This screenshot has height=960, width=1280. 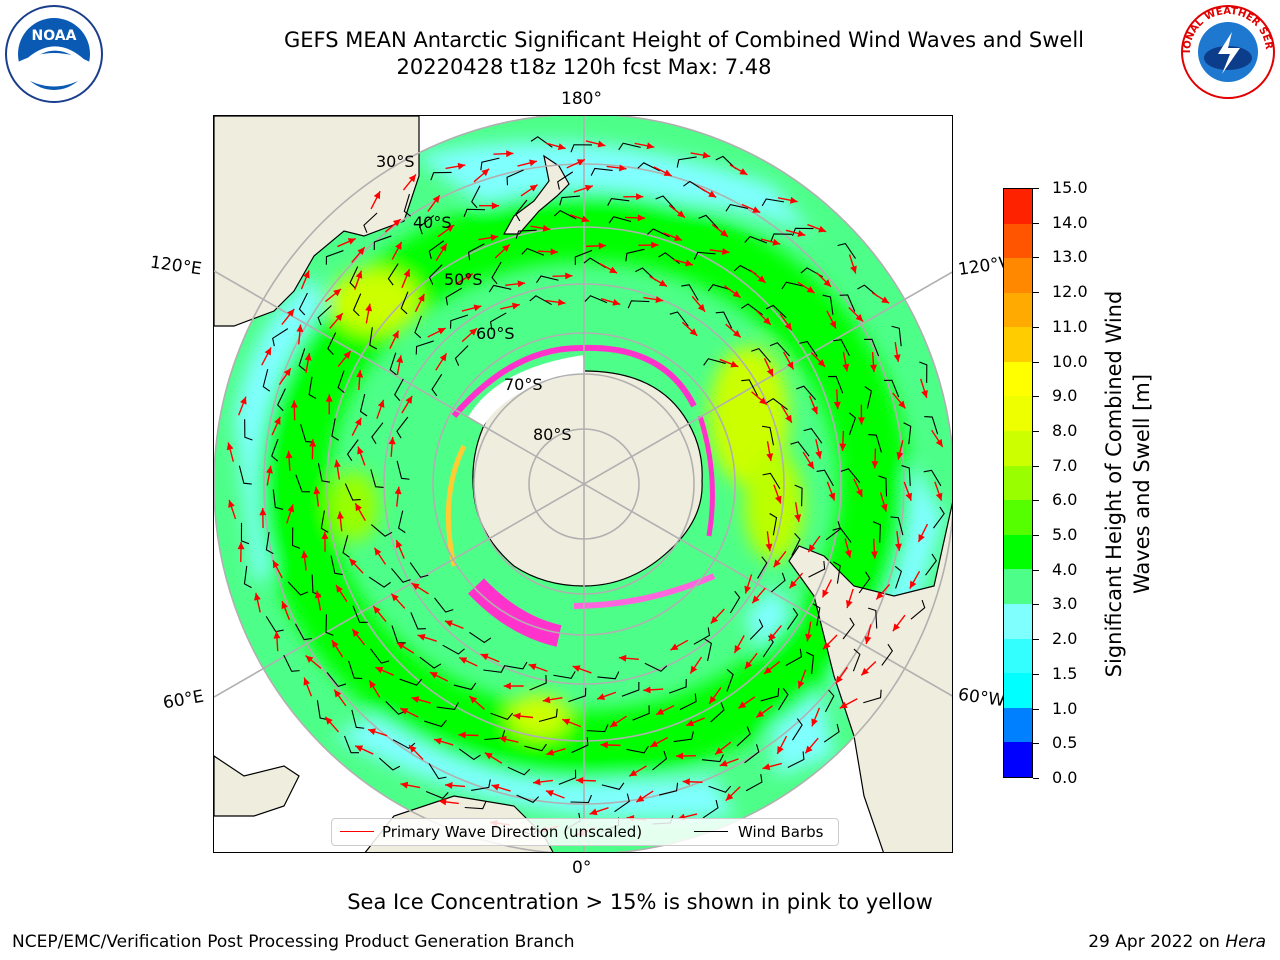 What do you see at coordinates (1157, 942) in the screenshot?
I see `footer-date-text: 29 Apr 2022 on` at bounding box center [1157, 942].